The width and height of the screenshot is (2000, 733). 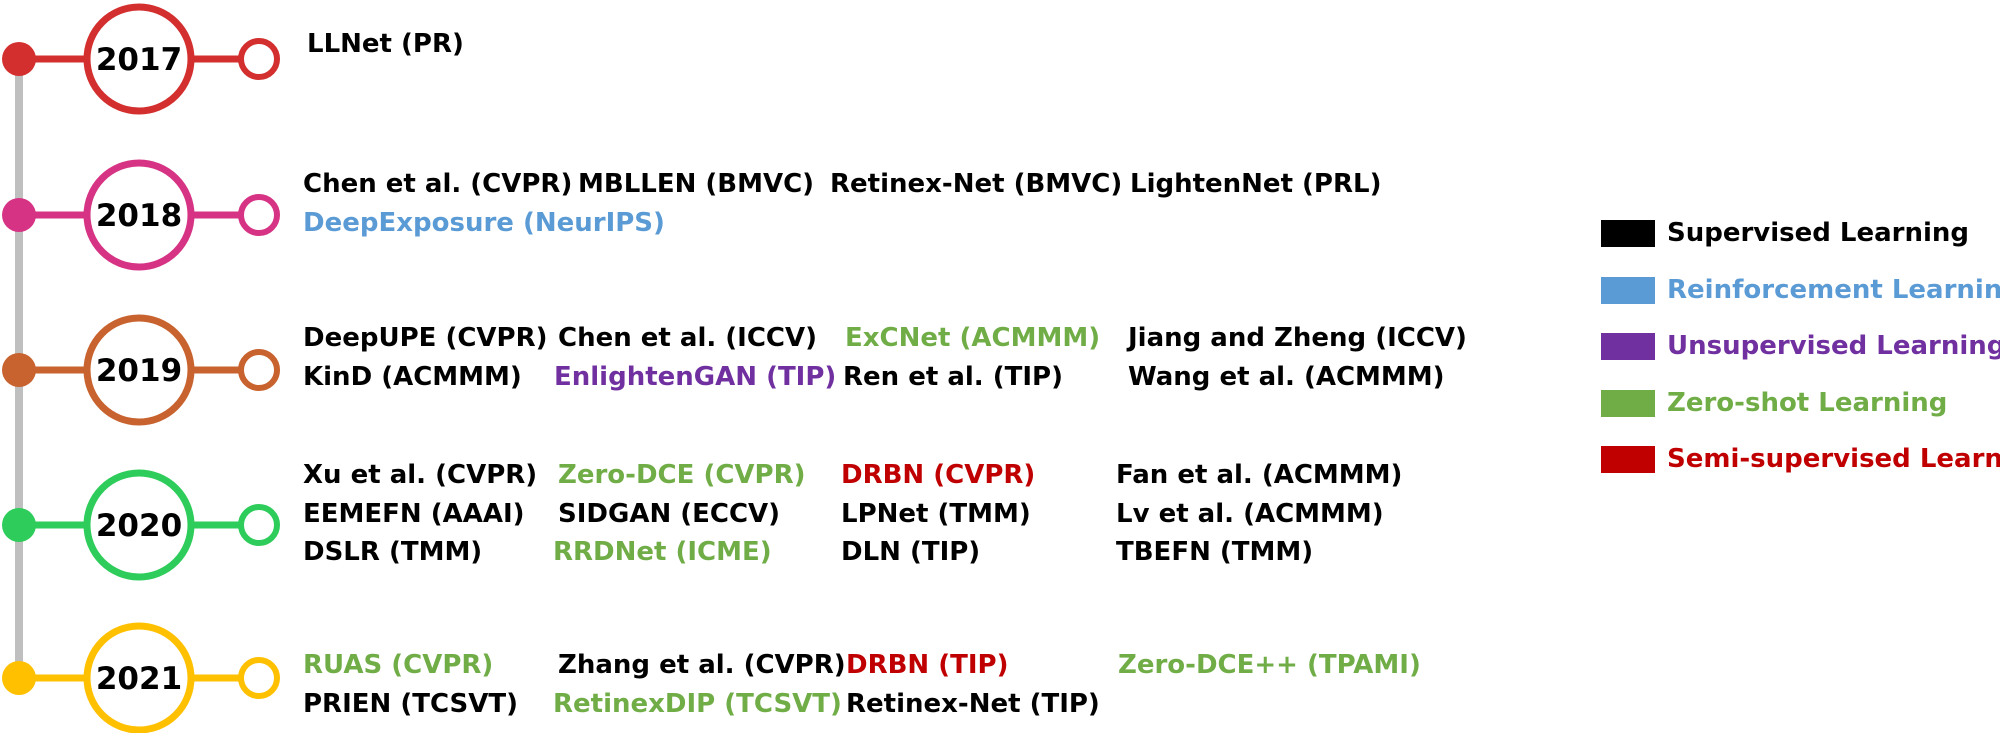 I want to click on method-label: DLN (TIP), so click(x=911, y=552).